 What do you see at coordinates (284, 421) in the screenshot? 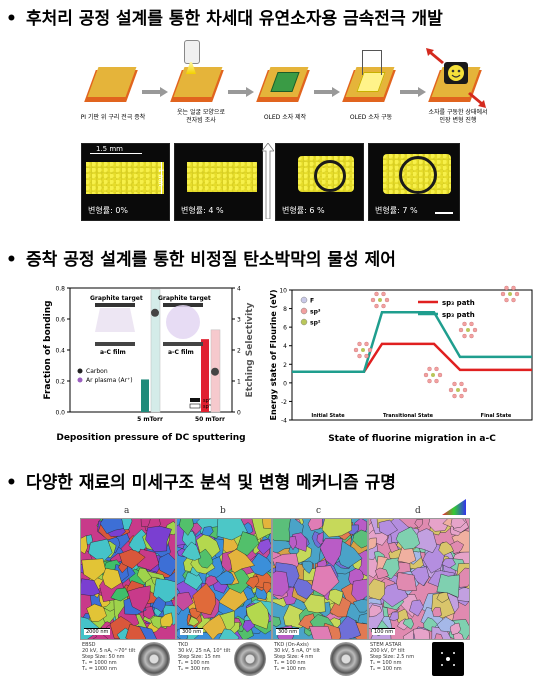
I see `y-tick-label: -4` at bounding box center [284, 421].